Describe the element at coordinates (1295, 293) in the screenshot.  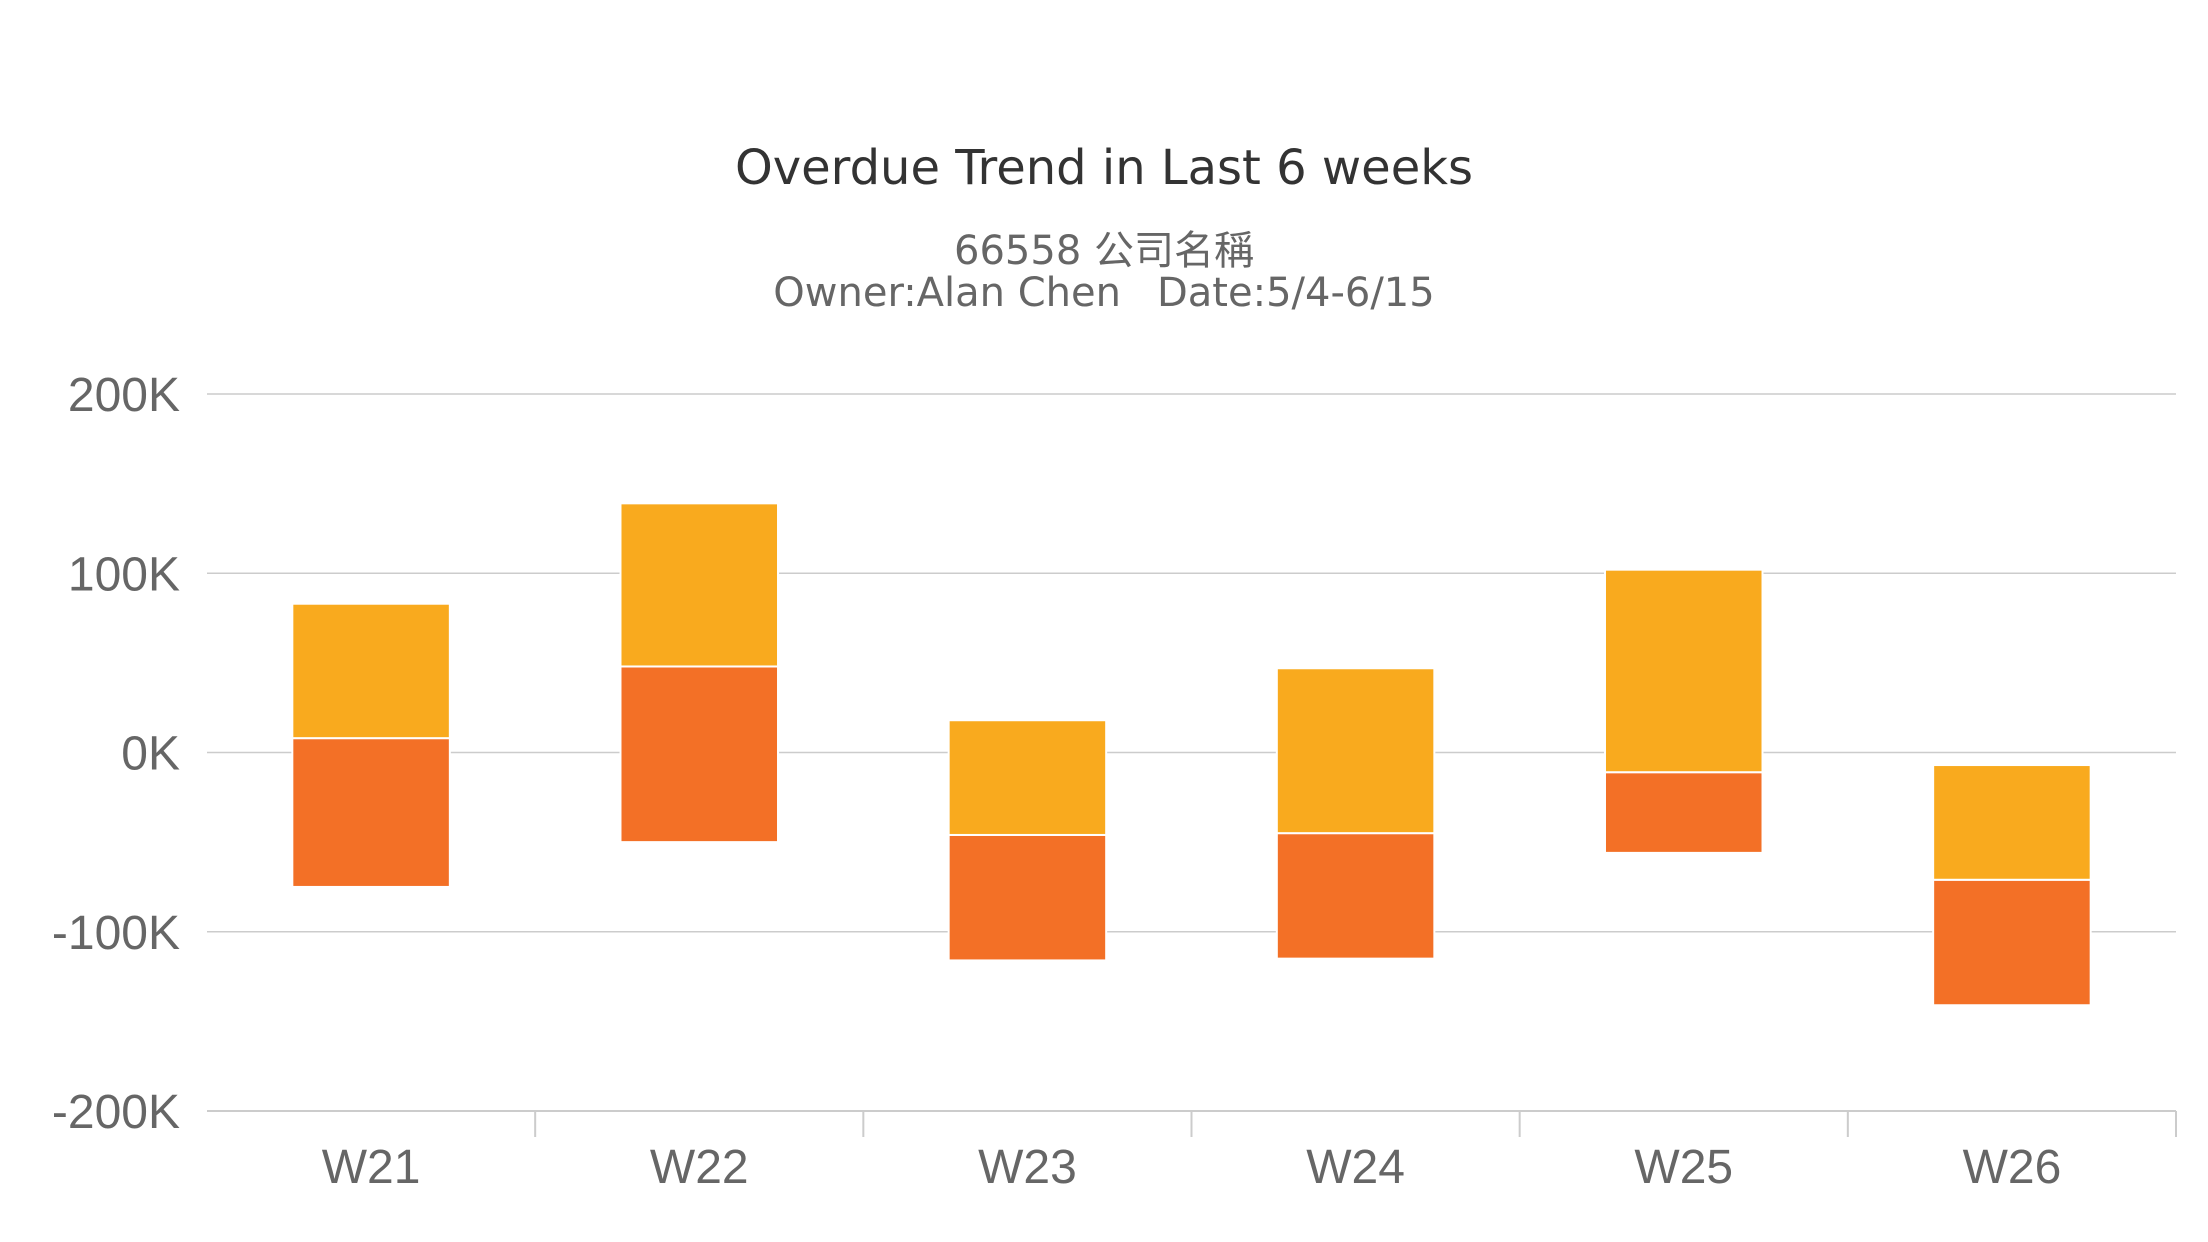
I see `chart-subtitle-date: Date:5/4-6/15` at that location.